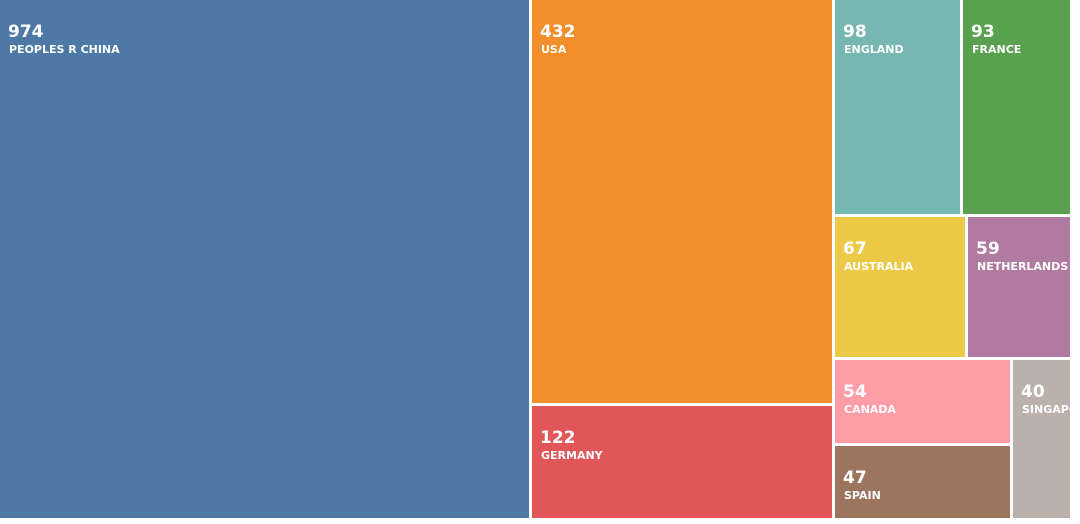 This screenshot has width=1080, height=524. Describe the element at coordinates (983, 32) in the screenshot. I see `value-label: 93` at that location.